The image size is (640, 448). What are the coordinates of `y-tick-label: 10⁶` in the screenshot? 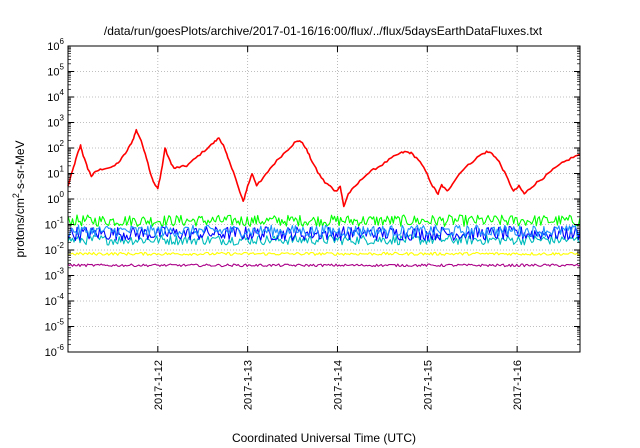 It's located at (55, 45).